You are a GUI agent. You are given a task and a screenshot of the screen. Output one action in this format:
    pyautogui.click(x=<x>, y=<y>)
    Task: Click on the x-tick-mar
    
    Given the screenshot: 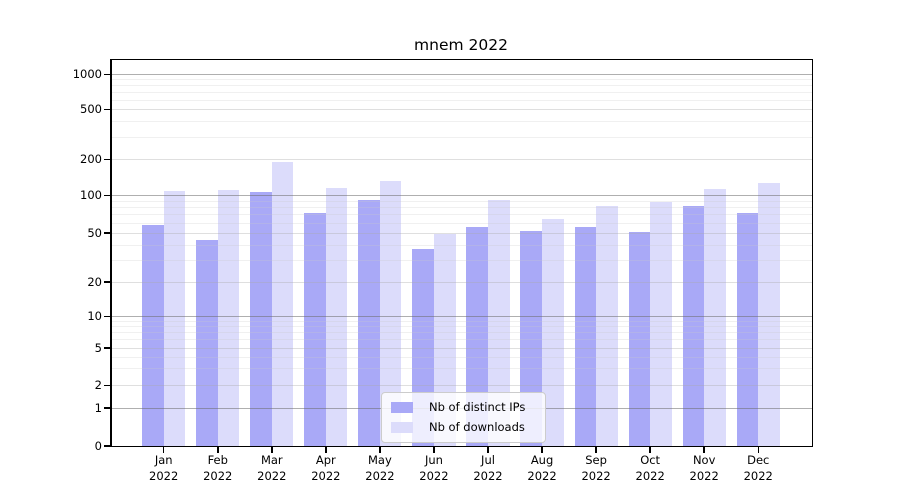 What is the action you would take?
    pyautogui.click(x=272, y=450)
    